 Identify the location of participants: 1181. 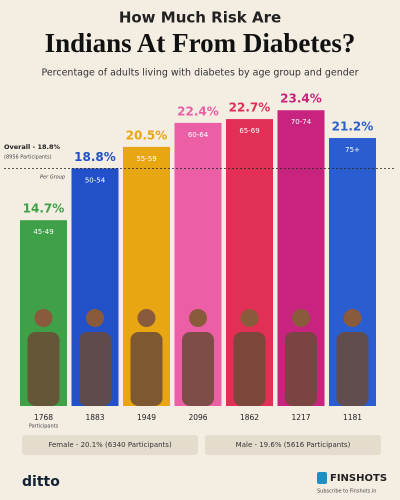
(352, 417).